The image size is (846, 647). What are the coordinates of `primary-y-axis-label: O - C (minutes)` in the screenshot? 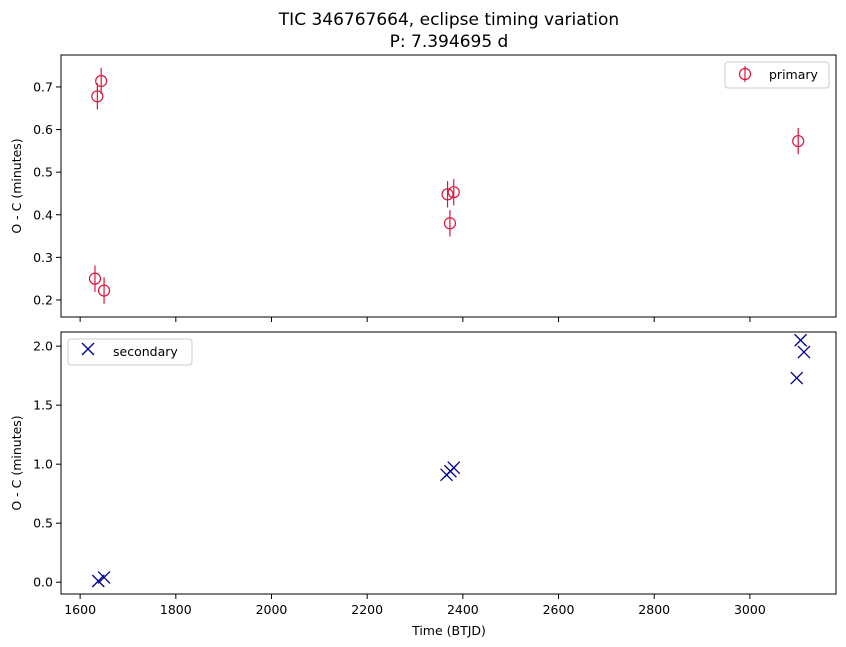 It's located at (16, 185).